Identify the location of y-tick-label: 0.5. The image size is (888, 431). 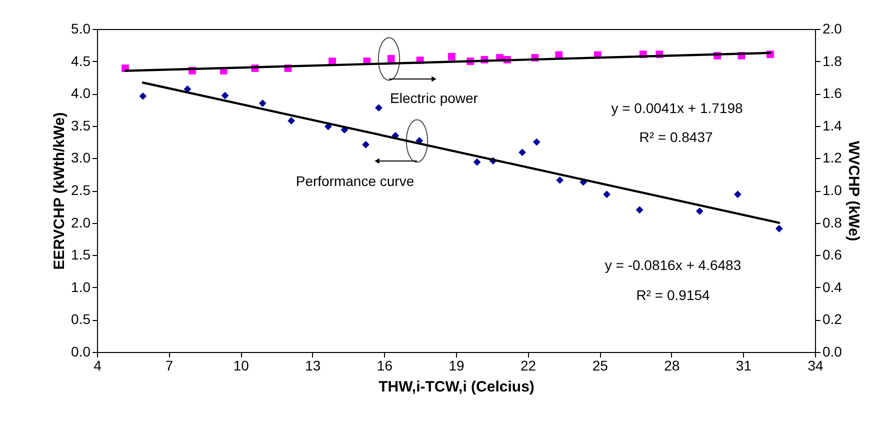
(81, 319).